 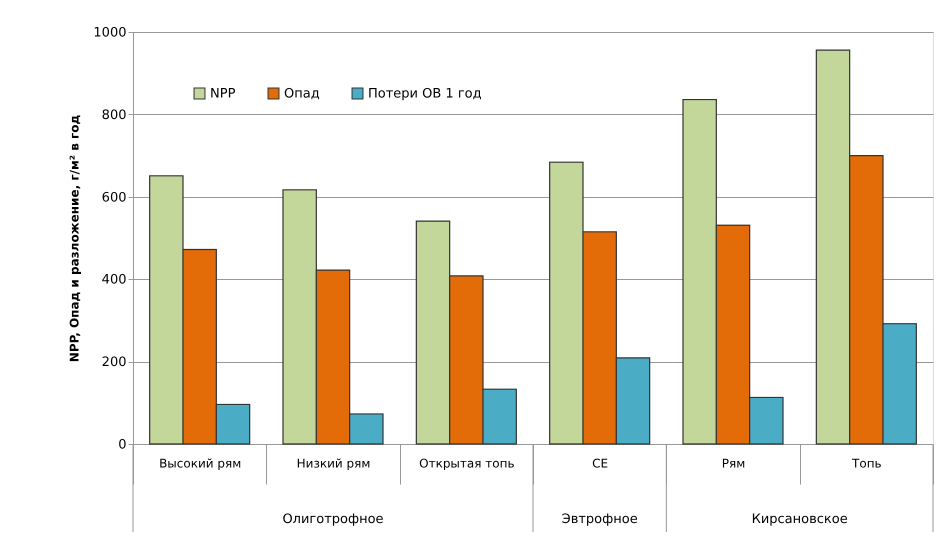 What do you see at coordinates (333, 519) in the screenshot?
I see `text: Олиготрофное` at bounding box center [333, 519].